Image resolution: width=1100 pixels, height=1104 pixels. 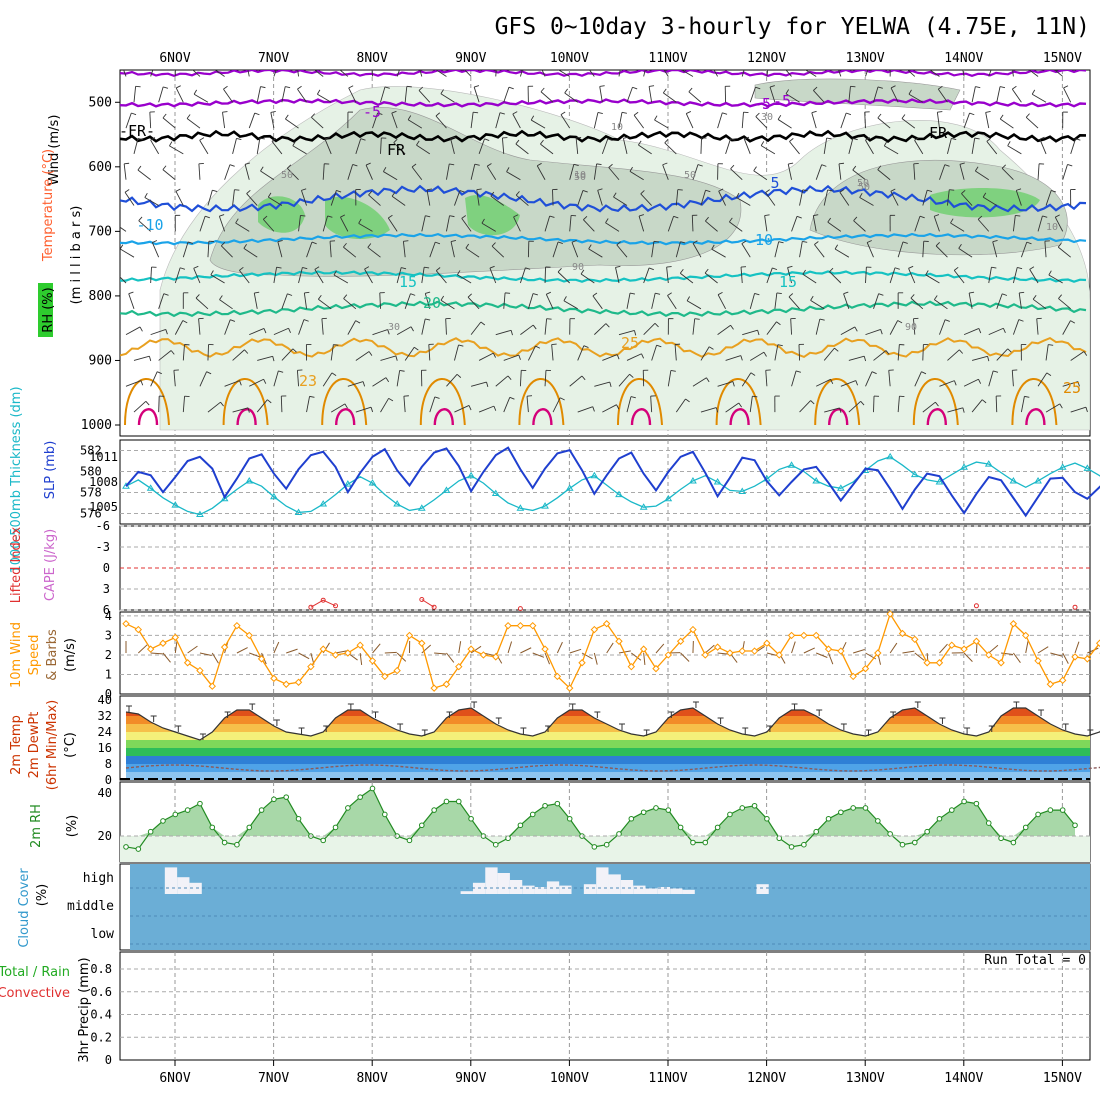 I want to click on cloud-high-bar, so click(x=491, y=880).